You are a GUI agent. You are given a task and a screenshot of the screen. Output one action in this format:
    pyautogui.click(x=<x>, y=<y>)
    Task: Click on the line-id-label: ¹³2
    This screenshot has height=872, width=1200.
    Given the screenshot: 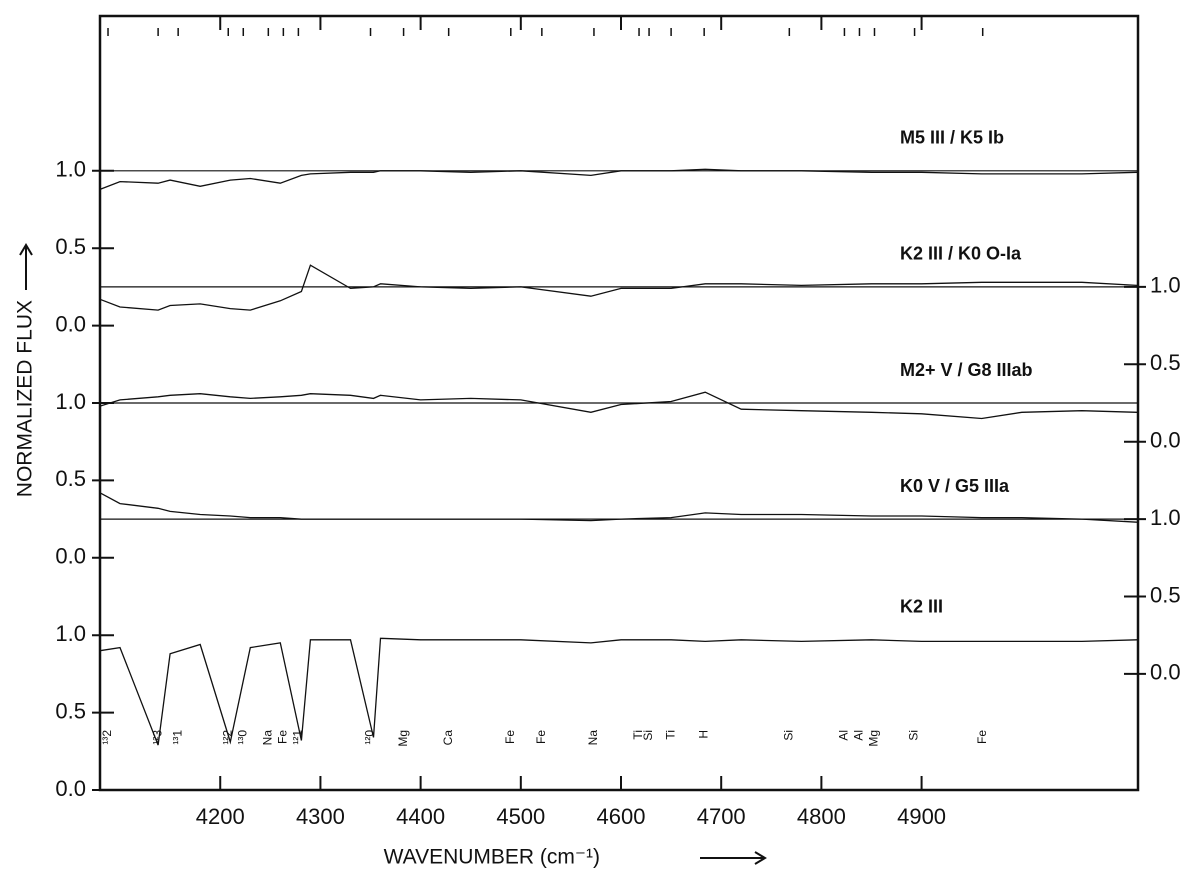 What is the action you would take?
    pyautogui.click(x=107, y=737)
    